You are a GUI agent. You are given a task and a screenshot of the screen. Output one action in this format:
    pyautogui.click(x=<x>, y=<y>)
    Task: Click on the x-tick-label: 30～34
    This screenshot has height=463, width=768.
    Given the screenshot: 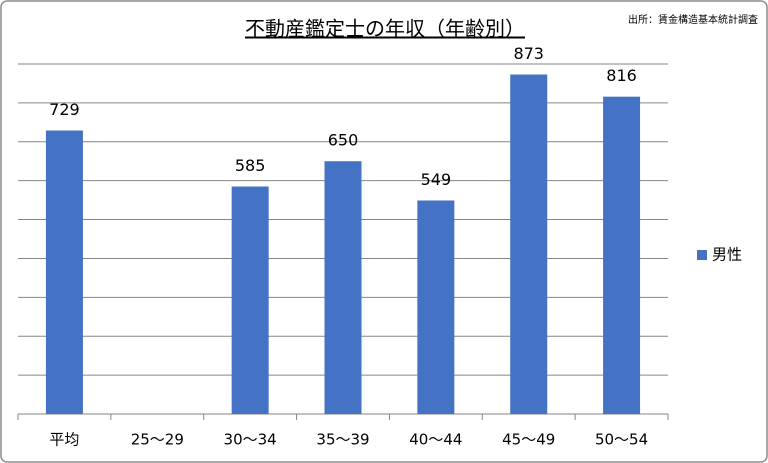 What is the action you would take?
    pyautogui.click(x=250, y=440)
    